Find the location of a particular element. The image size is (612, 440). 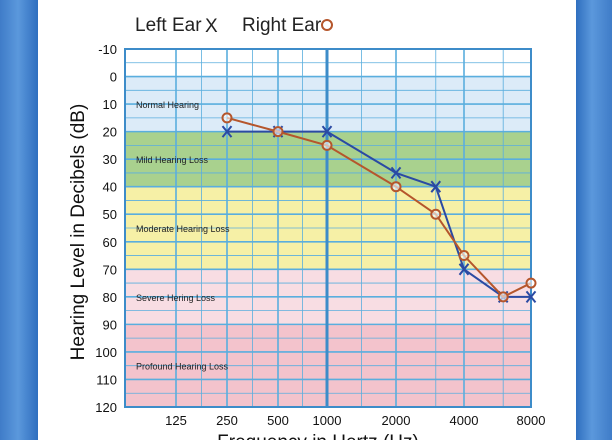

x-tick-label: 8000 is located at coordinates (531, 420).